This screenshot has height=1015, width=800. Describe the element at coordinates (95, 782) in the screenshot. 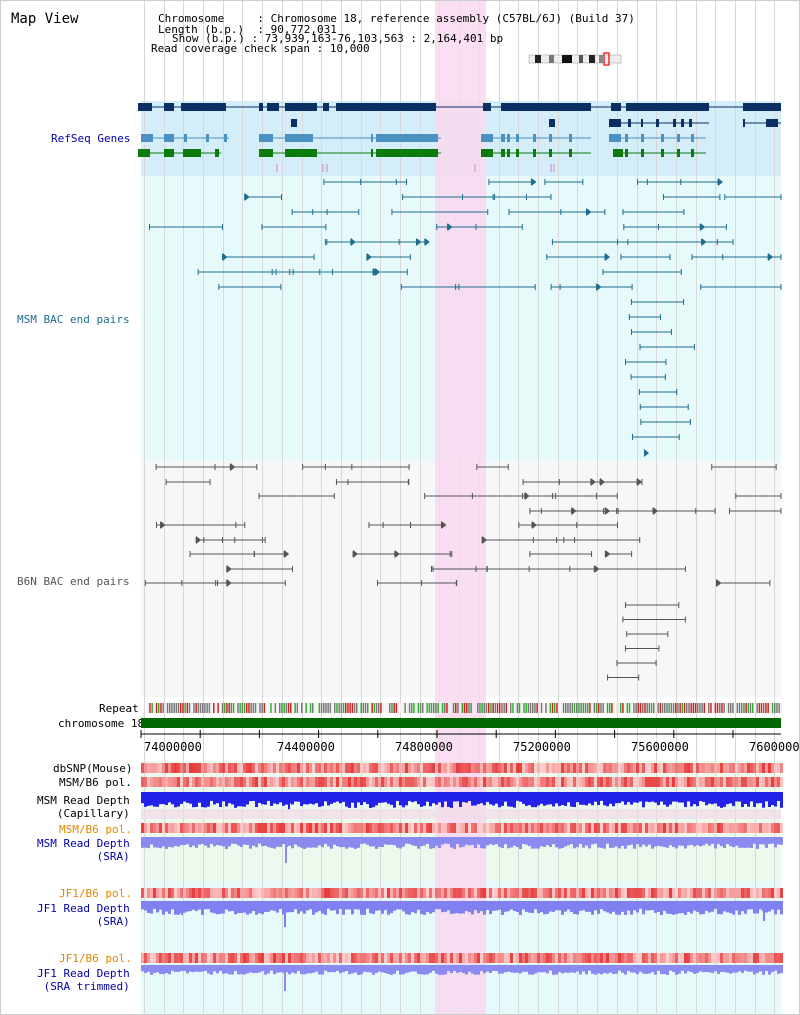

I see `track-label-msm-b6-pol-1: MSM/B6 pol.` at that location.